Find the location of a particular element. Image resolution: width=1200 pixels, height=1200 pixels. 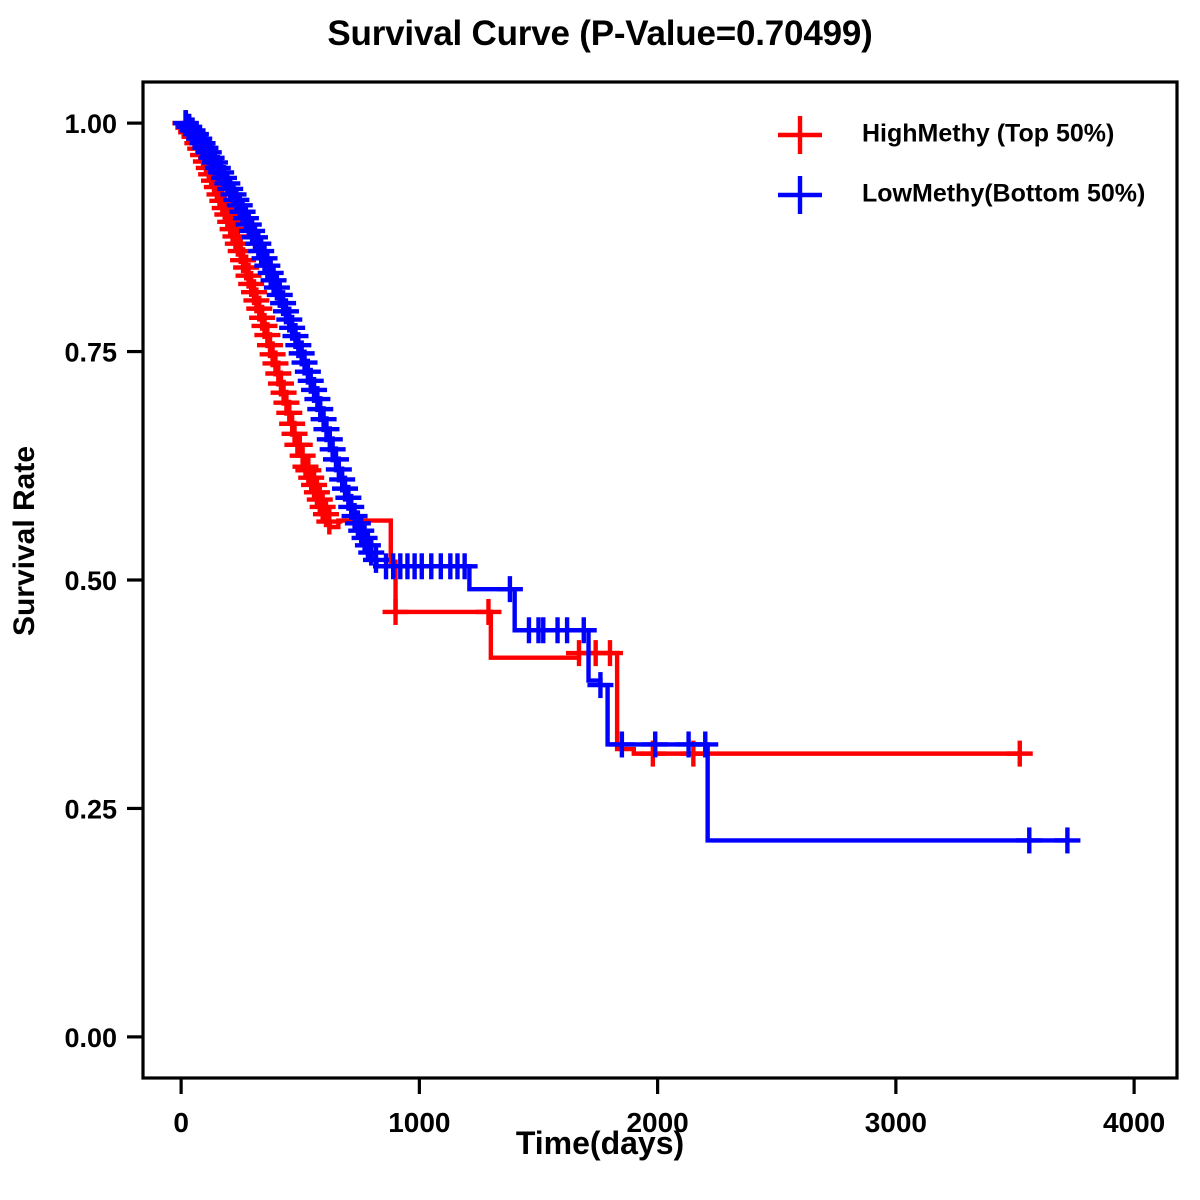

legend-item-high-methy: HighMethy (Top 50%) is located at coordinates (946, 135).